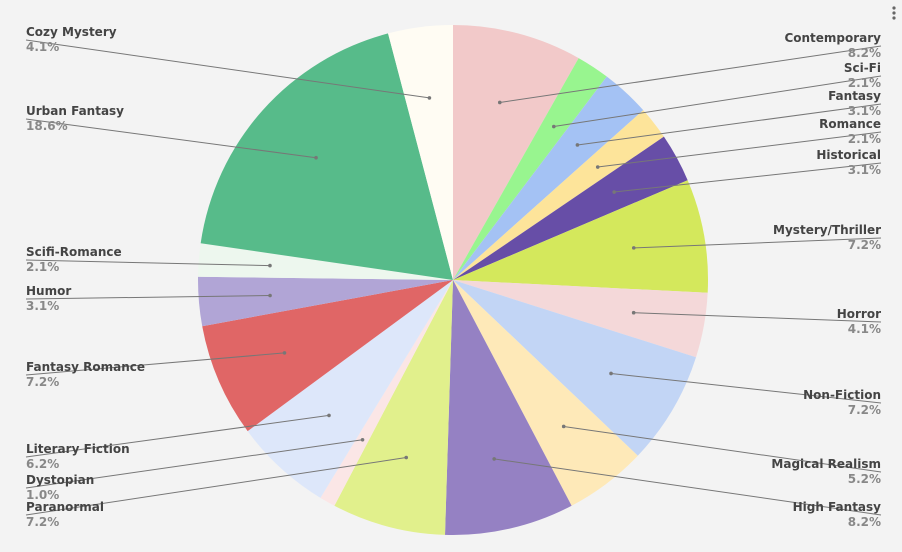 Image resolution: width=902 pixels, height=552 pixels. Describe the element at coordinates (48, 291) in the screenshot. I see `slice-label: Humor` at that location.